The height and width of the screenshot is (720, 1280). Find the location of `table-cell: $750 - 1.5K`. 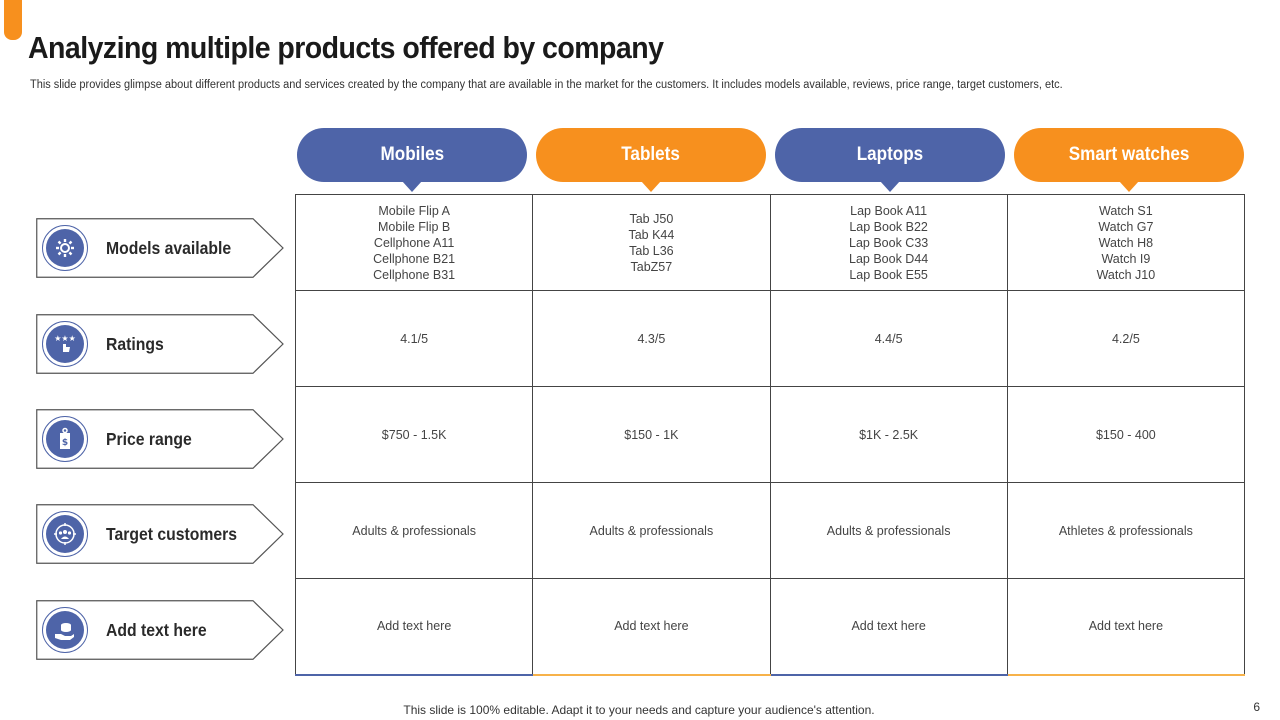

table-cell: $750 - 1.5K is located at coordinates (414, 434).